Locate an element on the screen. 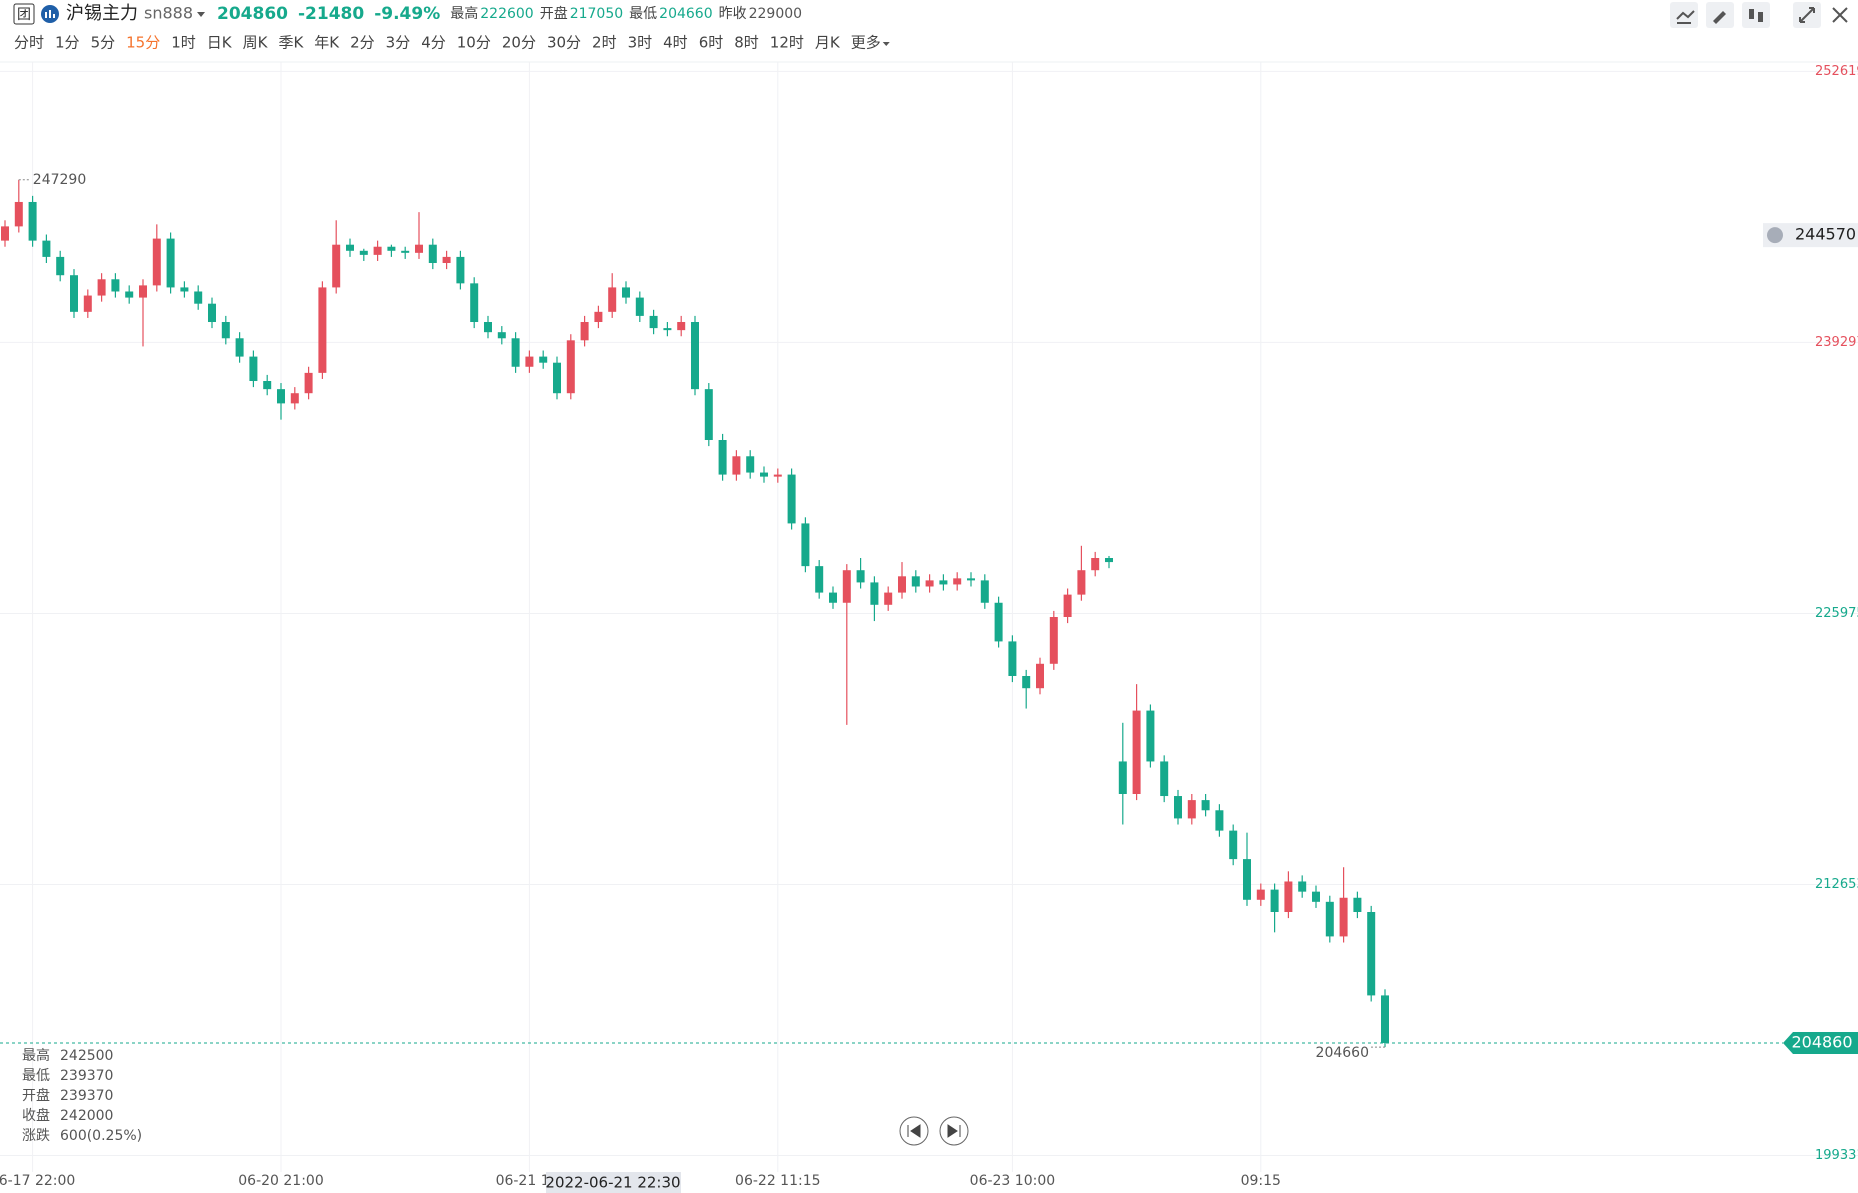 The image size is (1858, 1193). period-tab: 3分 is located at coordinates (398, 43).